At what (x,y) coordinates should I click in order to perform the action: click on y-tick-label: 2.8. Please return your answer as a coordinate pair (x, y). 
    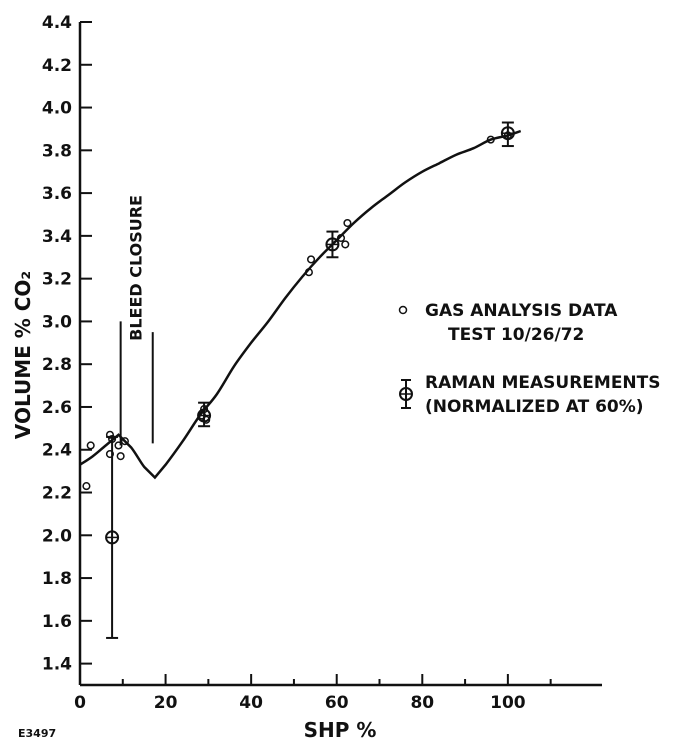
    Looking at the image, I should click on (57, 365).